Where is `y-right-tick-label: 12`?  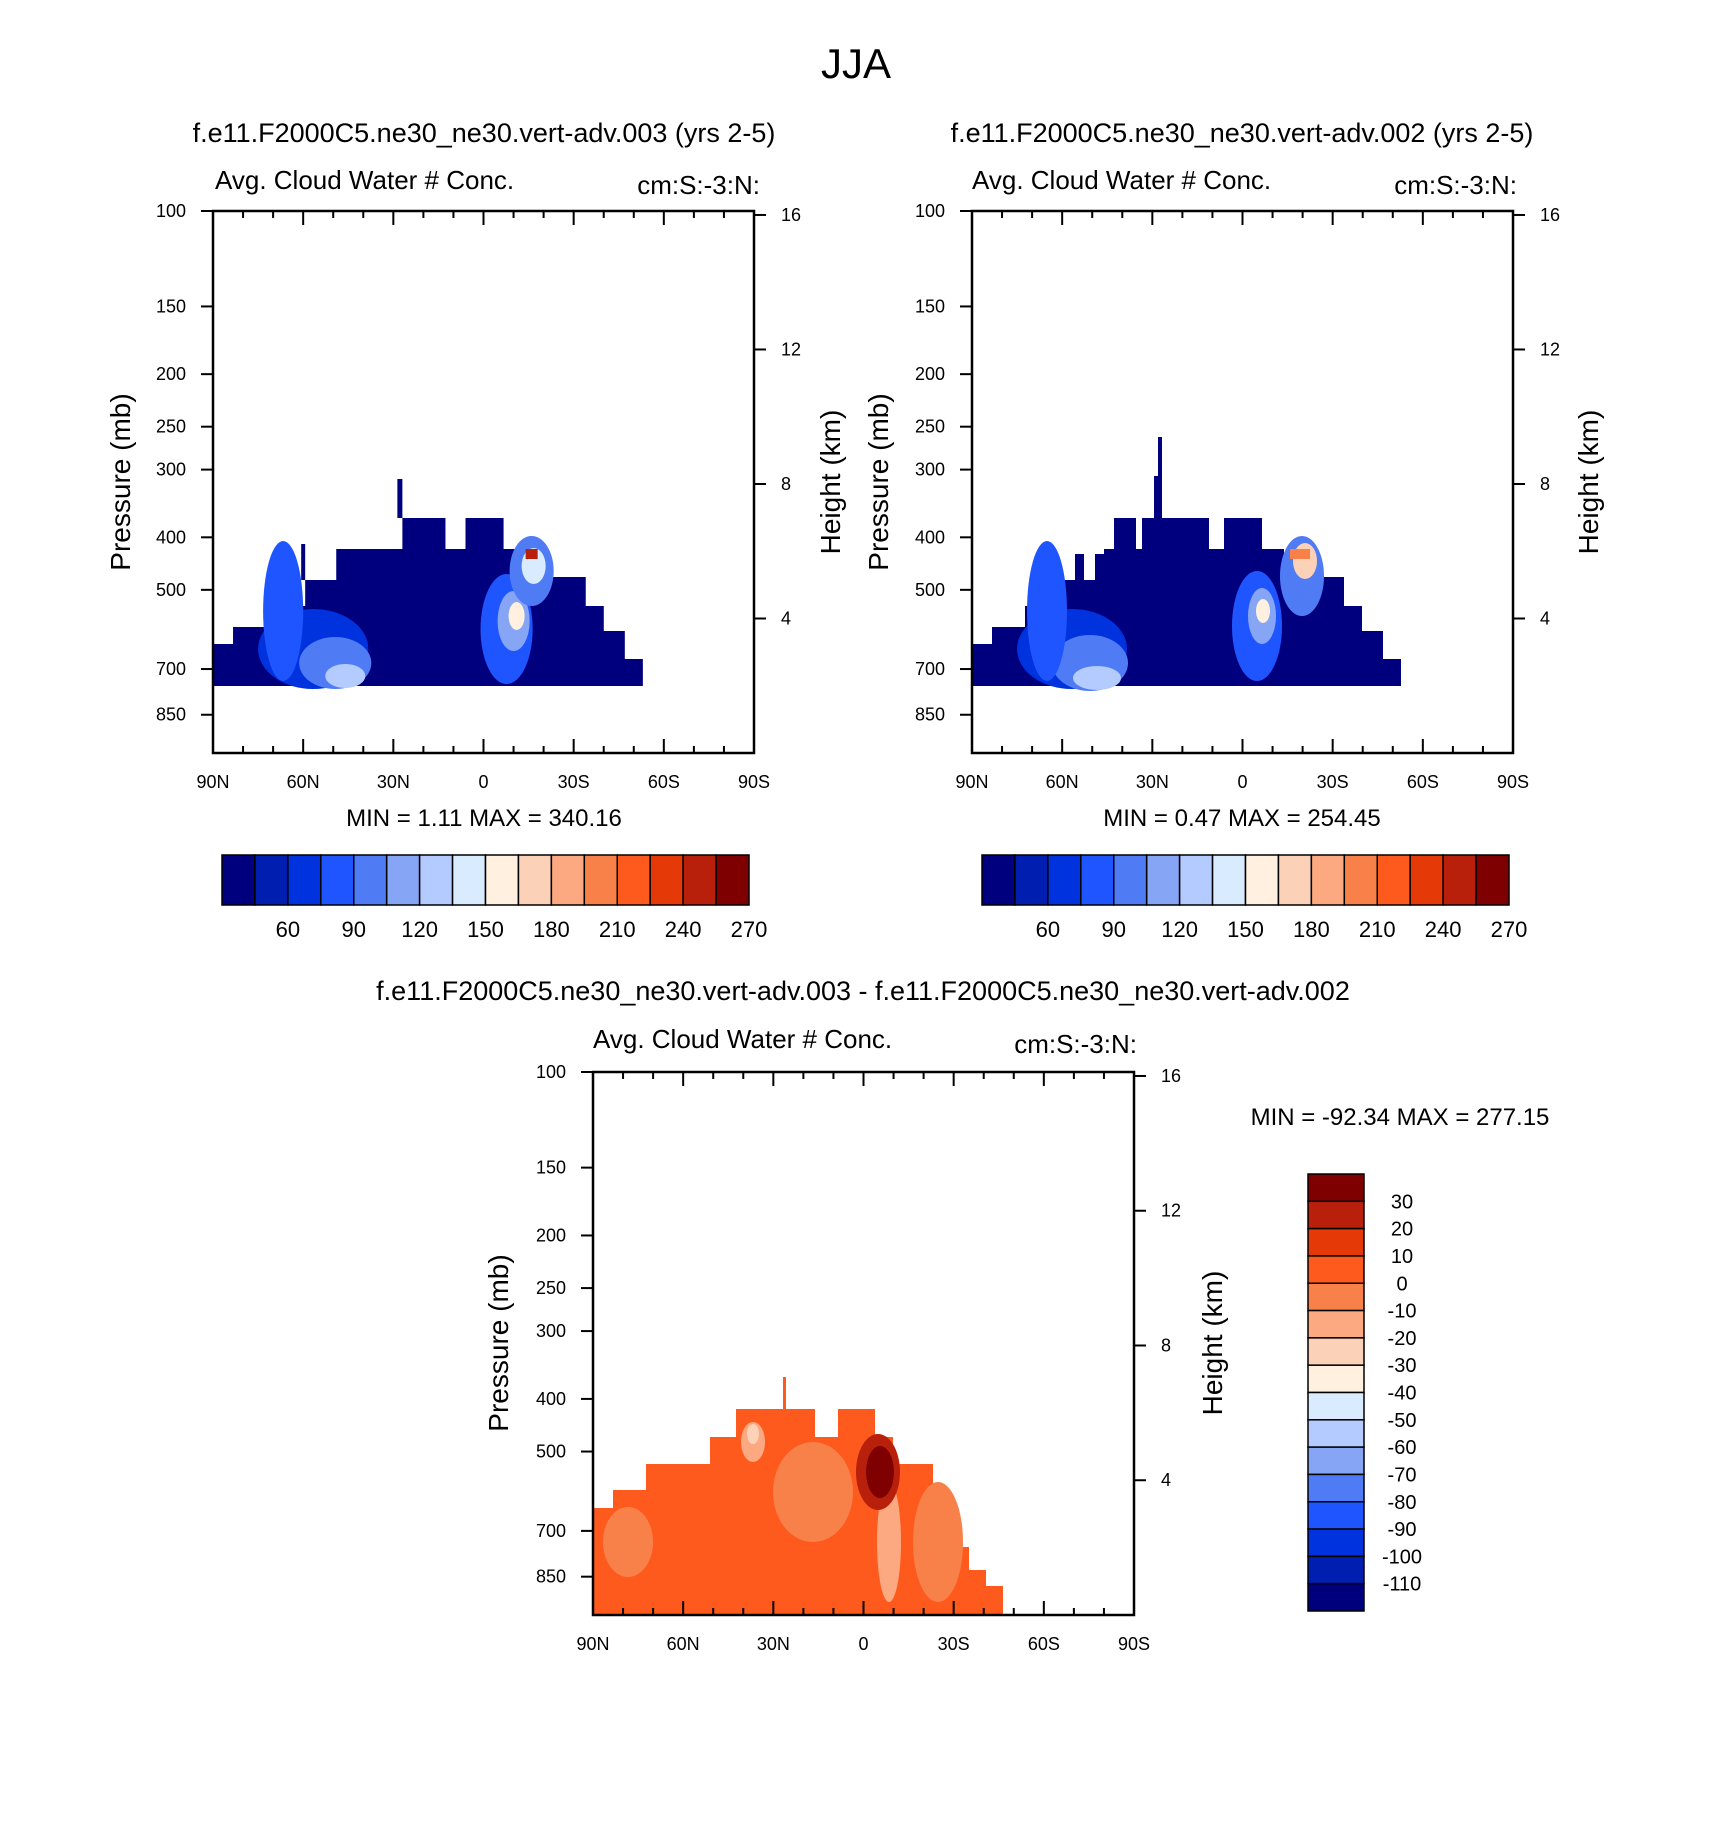 y-right-tick-label: 12 is located at coordinates (1550, 349).